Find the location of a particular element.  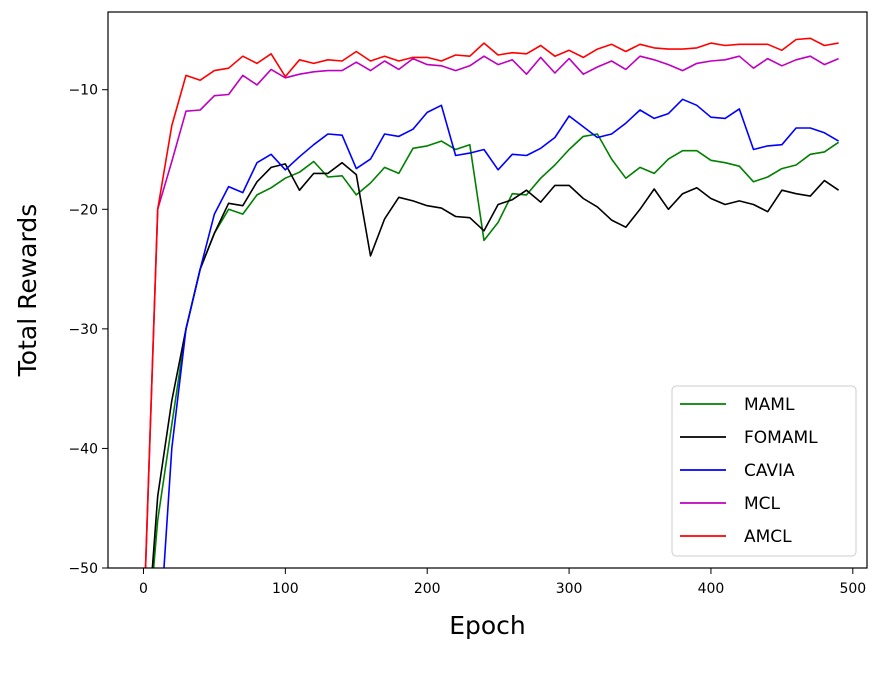

x-tick-label: 400 is located at coordinates (711, 589).